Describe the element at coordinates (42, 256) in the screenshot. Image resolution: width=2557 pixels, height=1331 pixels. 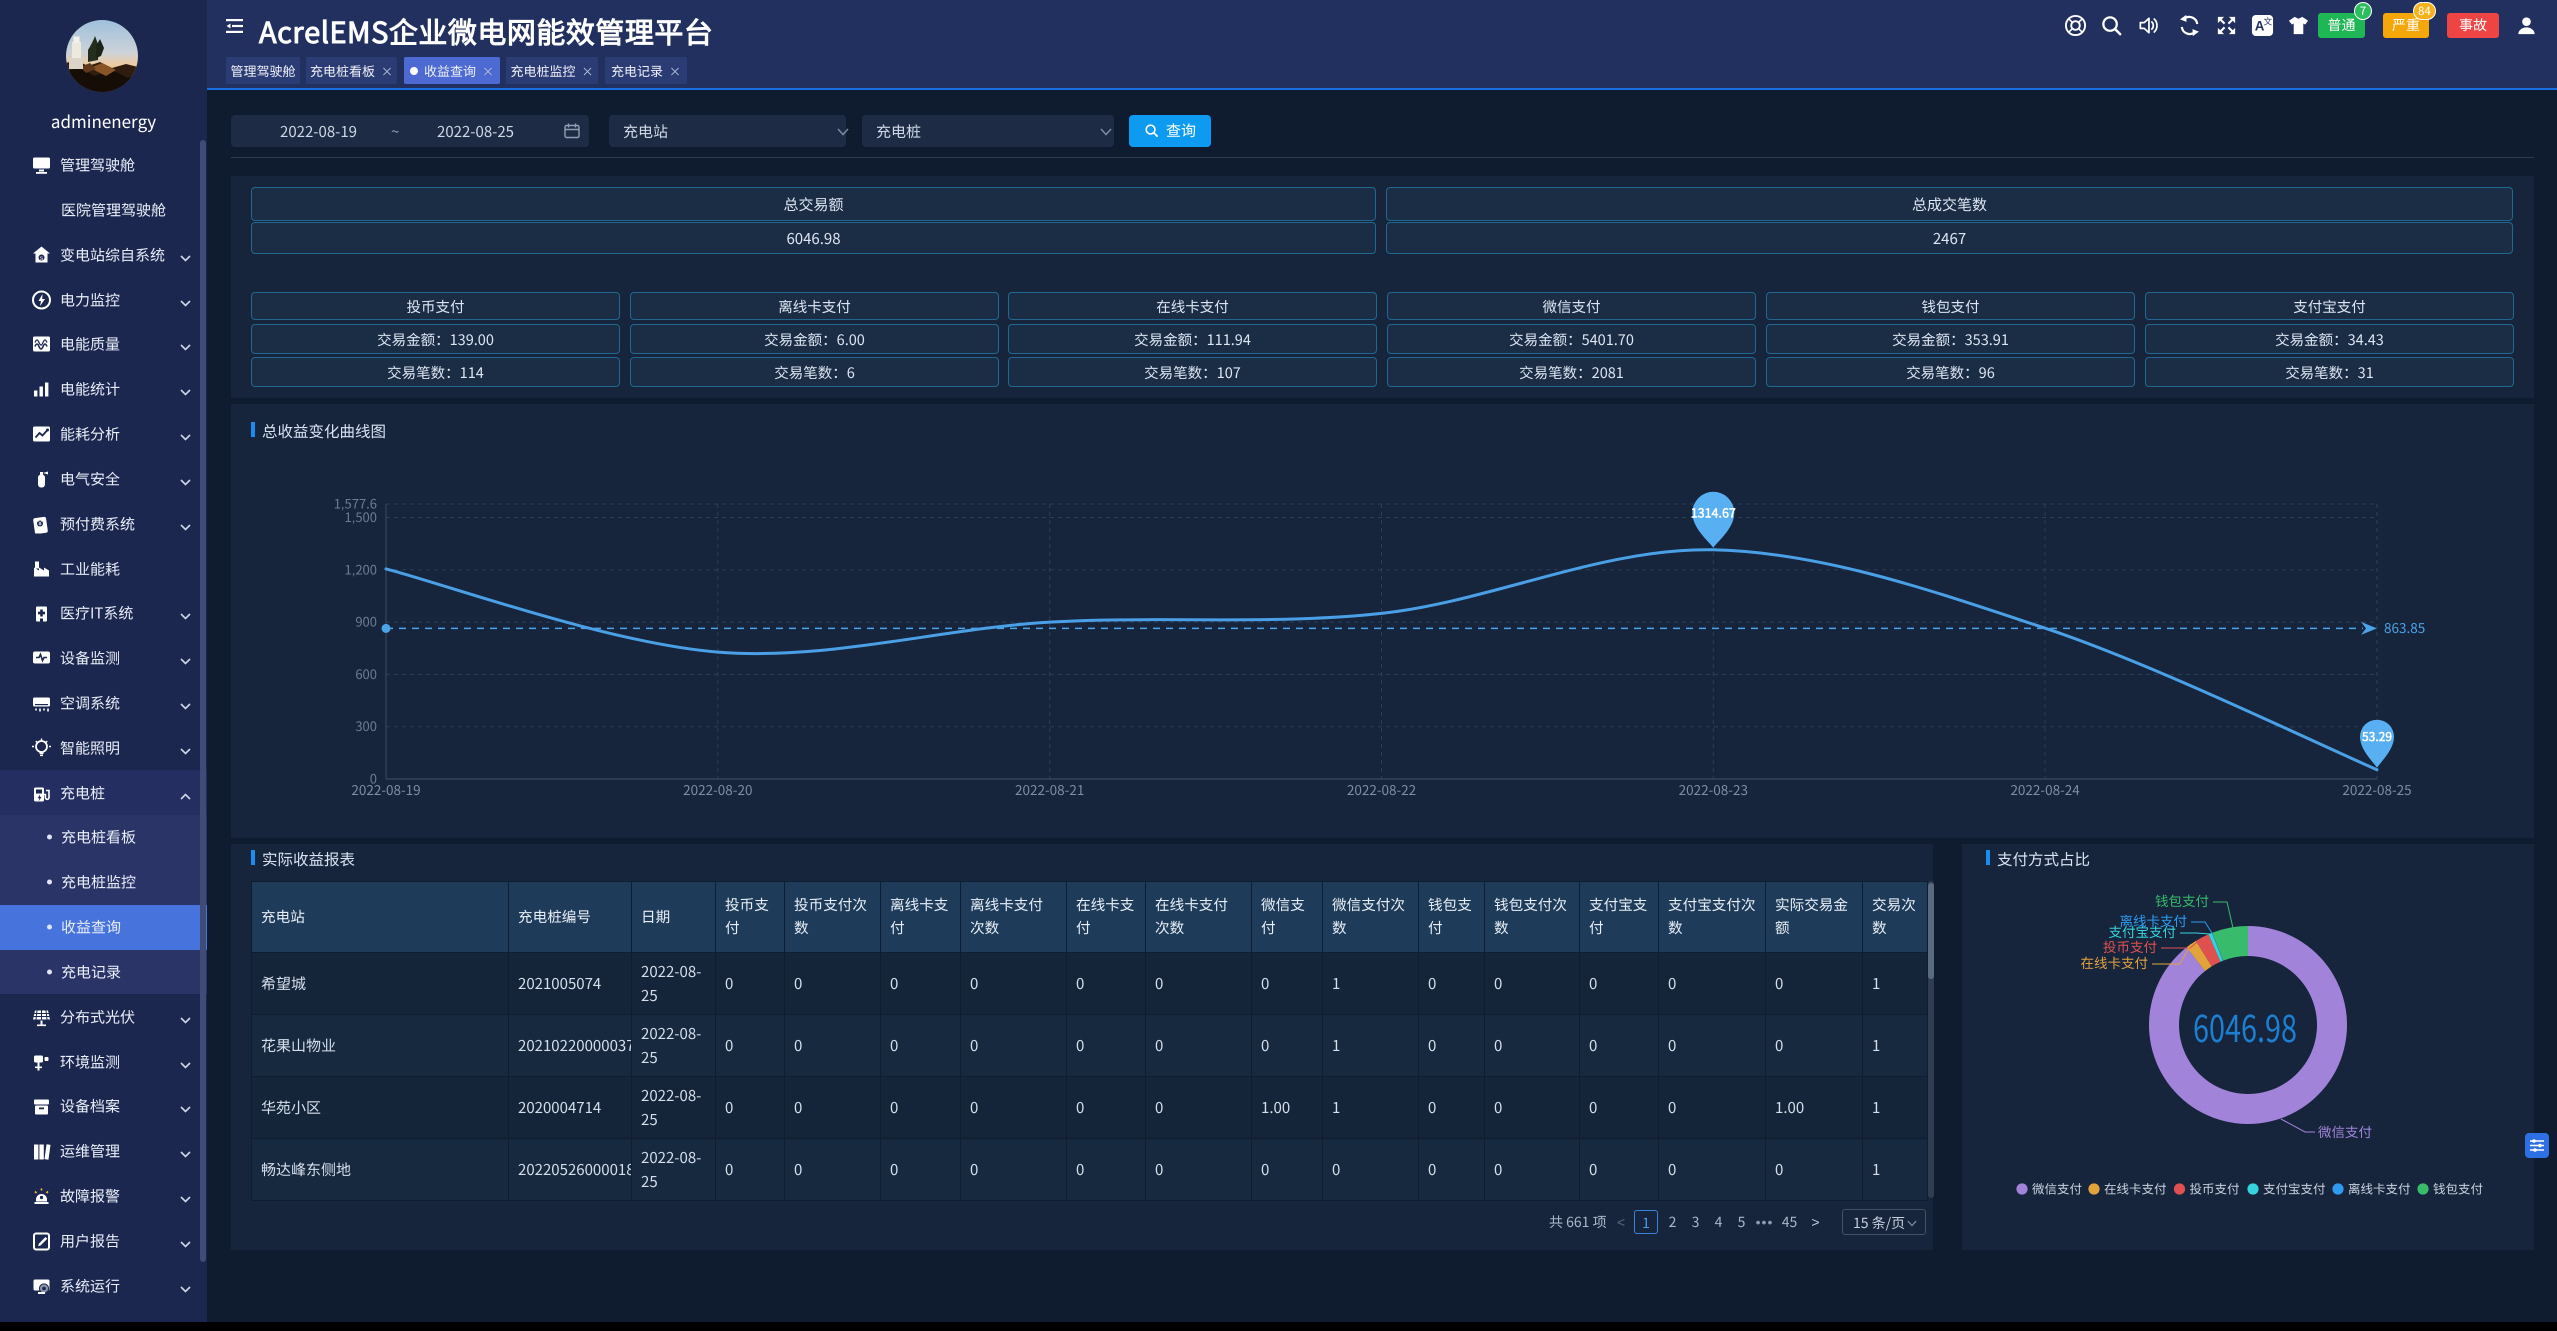
I see `svg-text: s` at that location.